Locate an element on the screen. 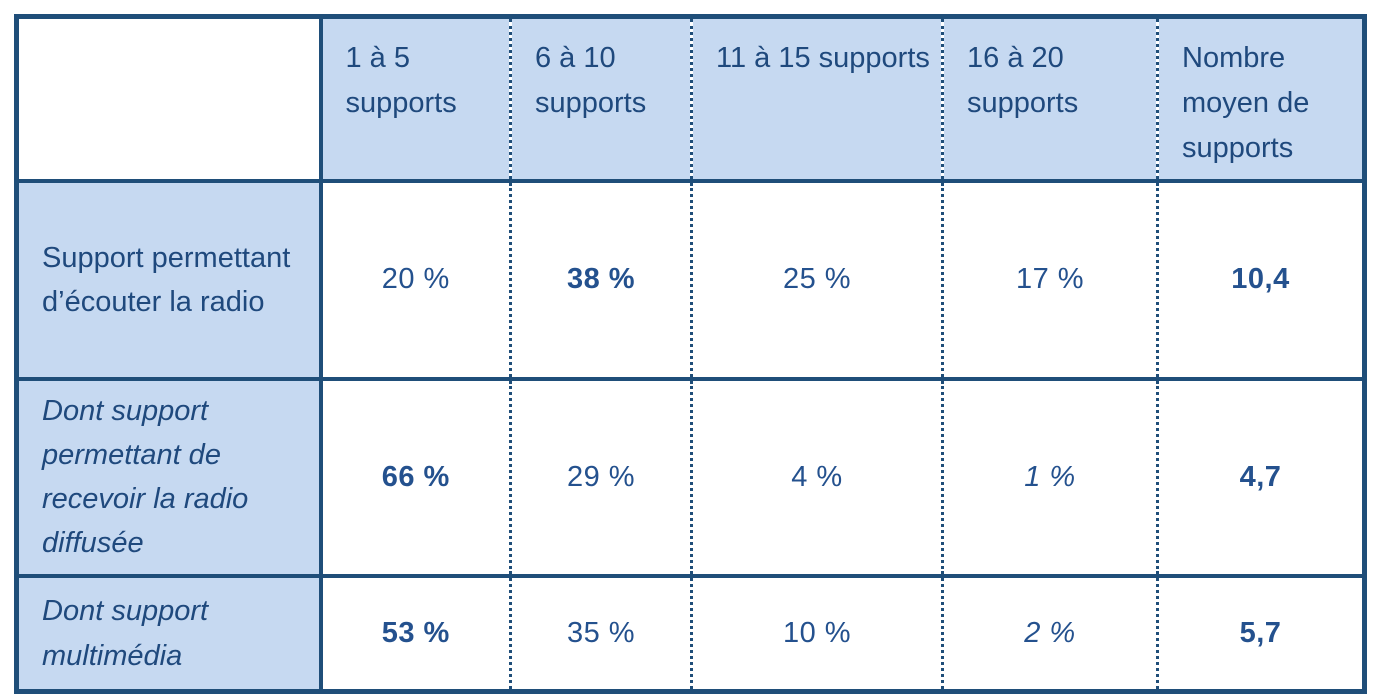 This screenshot has height=695, width=1376. corner-cell is located at coordinates (169, 97).